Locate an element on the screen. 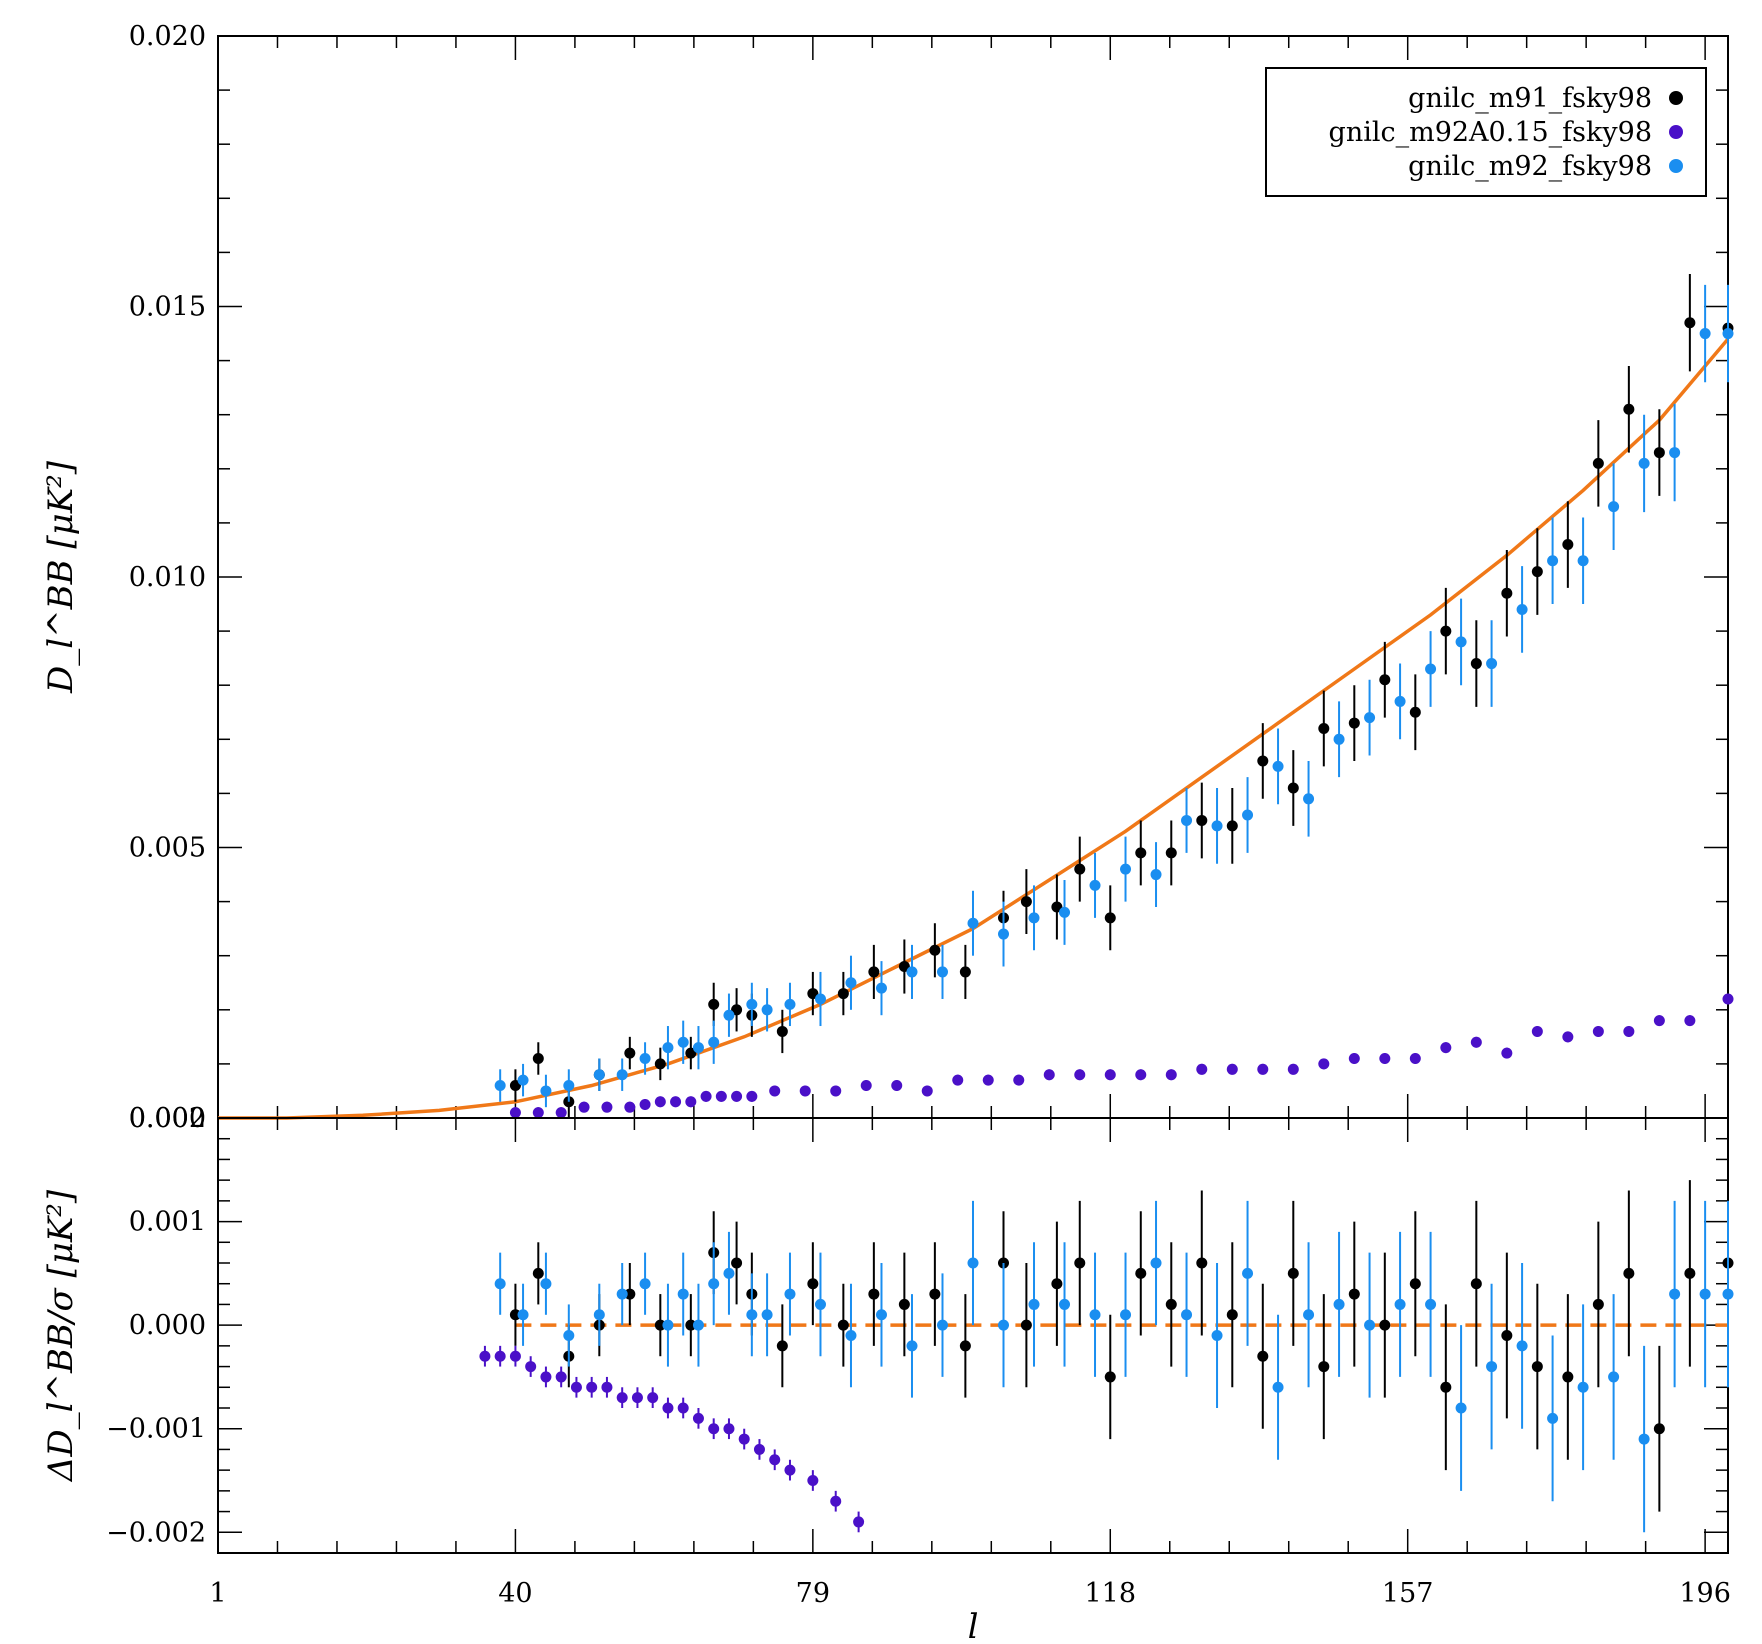 This screenshot has height=1644, width=1762. bottom-series-gnilc_m91_fsky98 is located at coordinates (1121, 1340).